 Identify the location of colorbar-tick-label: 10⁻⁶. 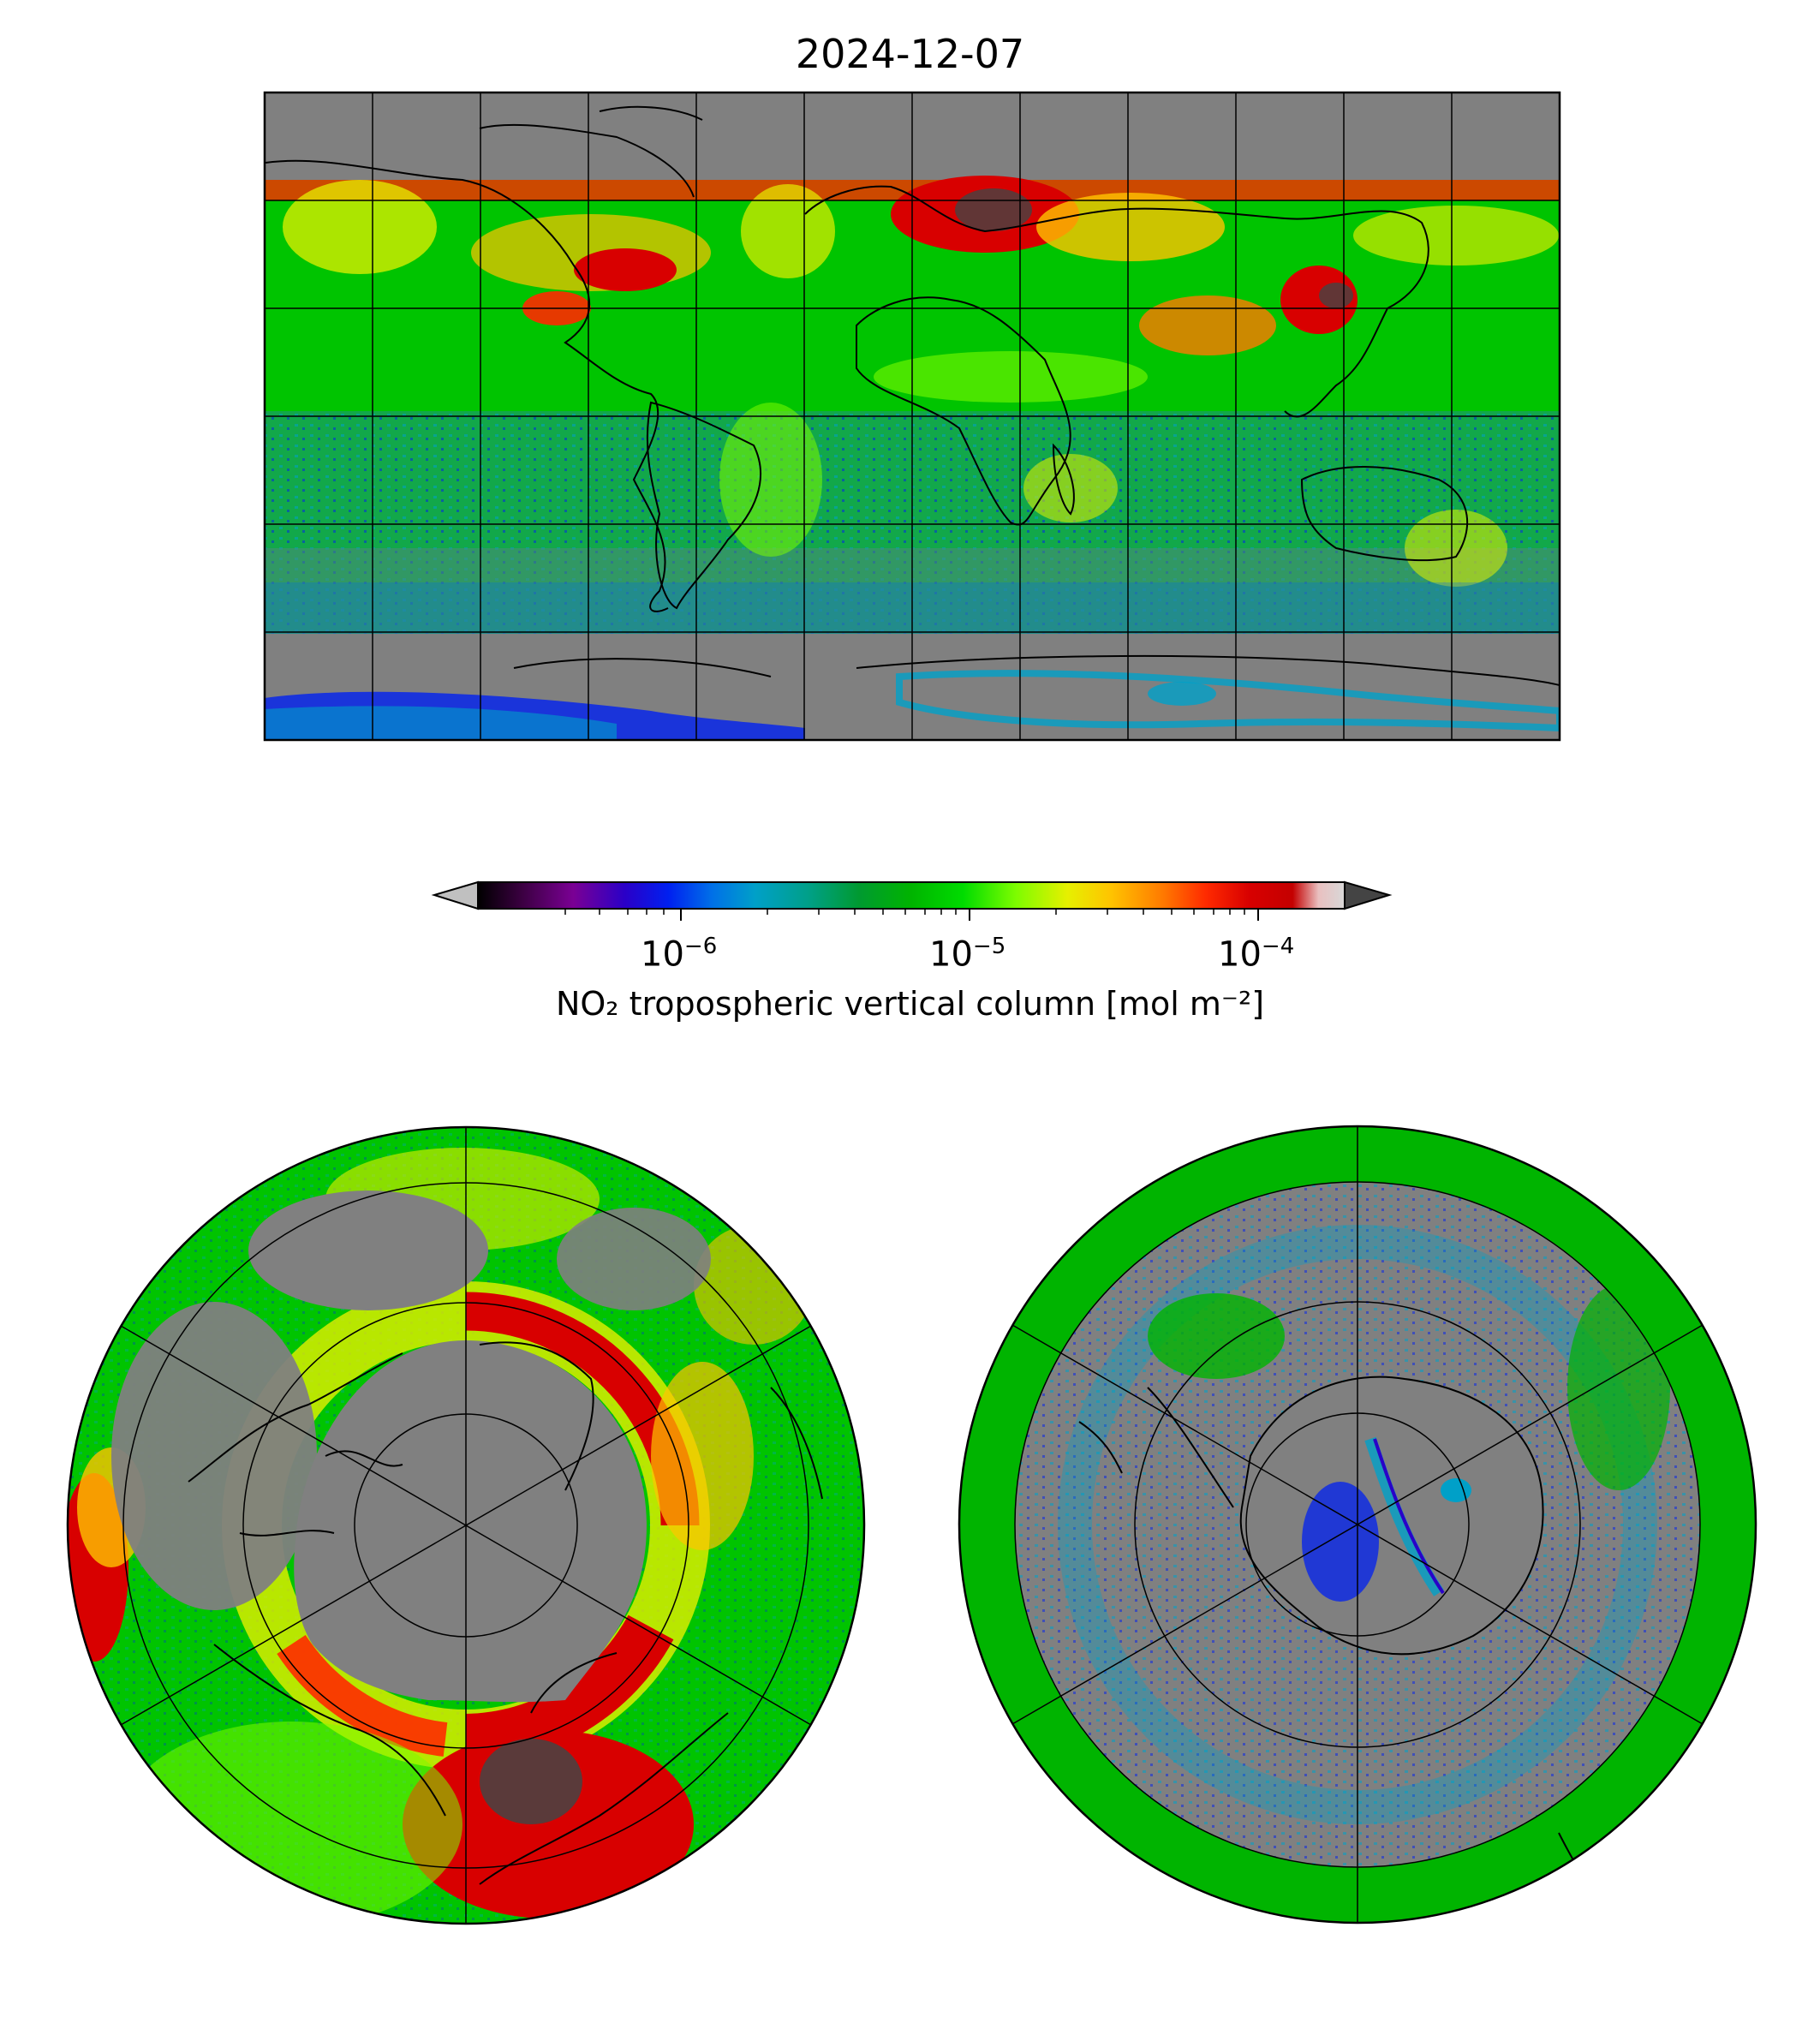
(679, 954).